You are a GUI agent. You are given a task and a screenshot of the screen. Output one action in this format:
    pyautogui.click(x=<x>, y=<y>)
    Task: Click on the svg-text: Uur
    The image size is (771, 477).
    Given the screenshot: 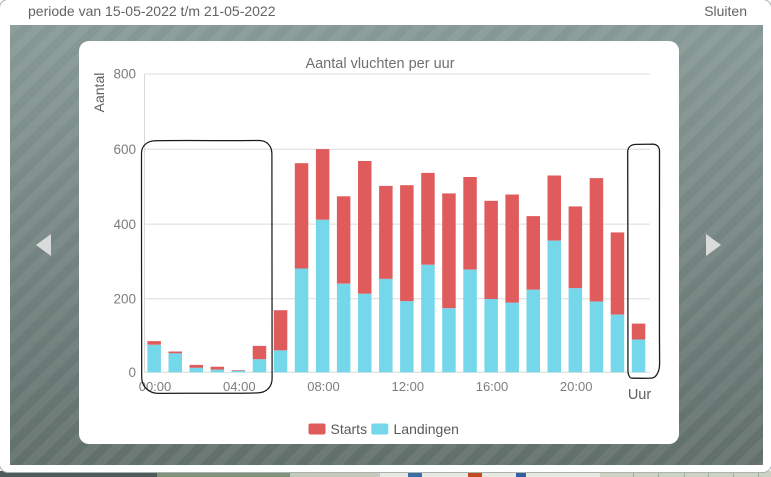 What is the action you would take?
    pyautogui.click(x=640, y=395)
    